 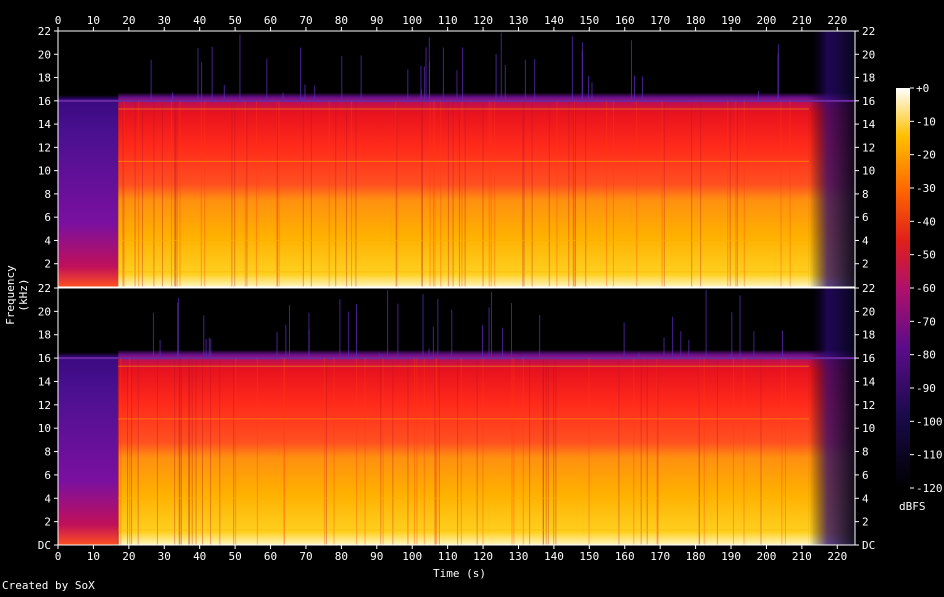 What do you see at coordinates (88, 159) in the screenshot?
I see `segment-intro` at bounding box center [88, 159].